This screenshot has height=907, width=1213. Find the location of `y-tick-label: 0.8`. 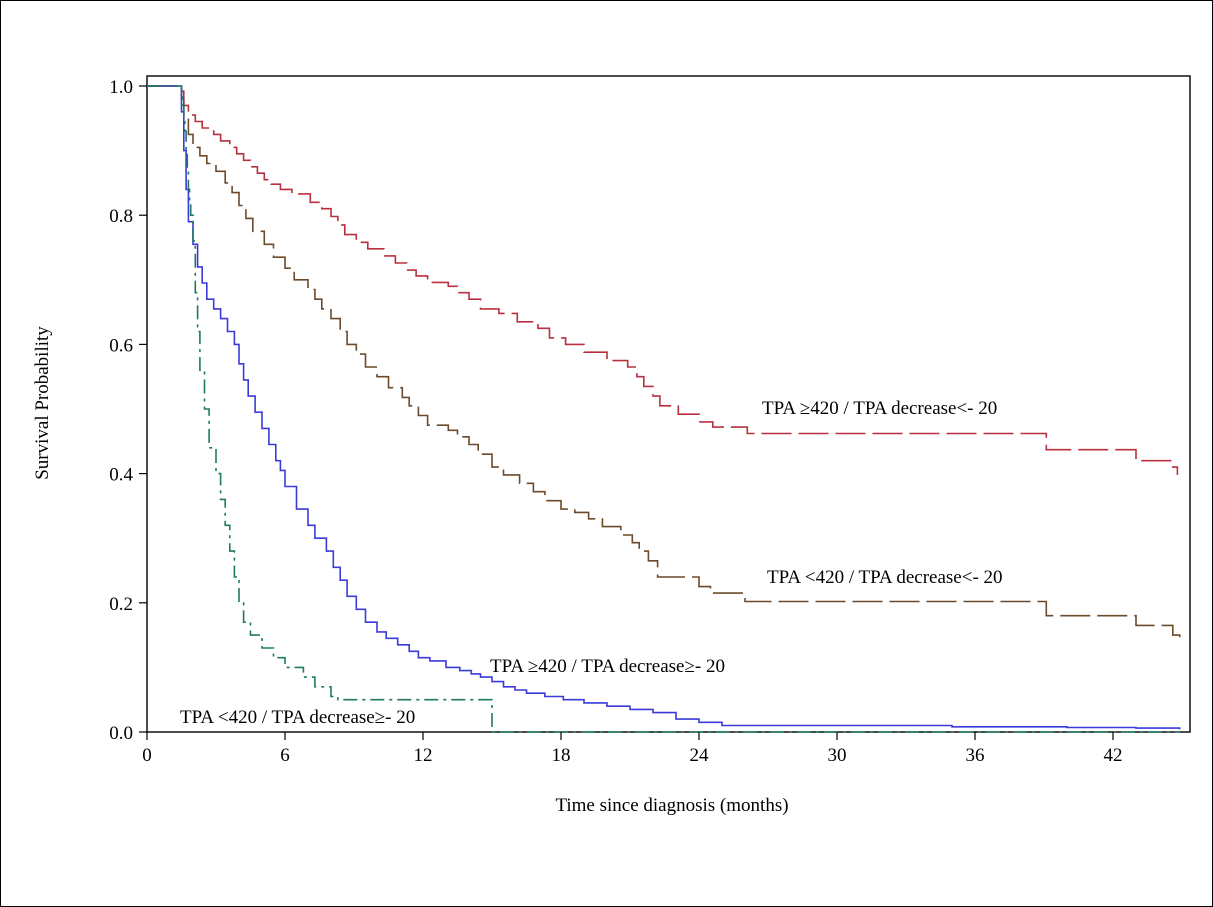

y-tick-label: 0.8 is located at coordinates (121, 216).